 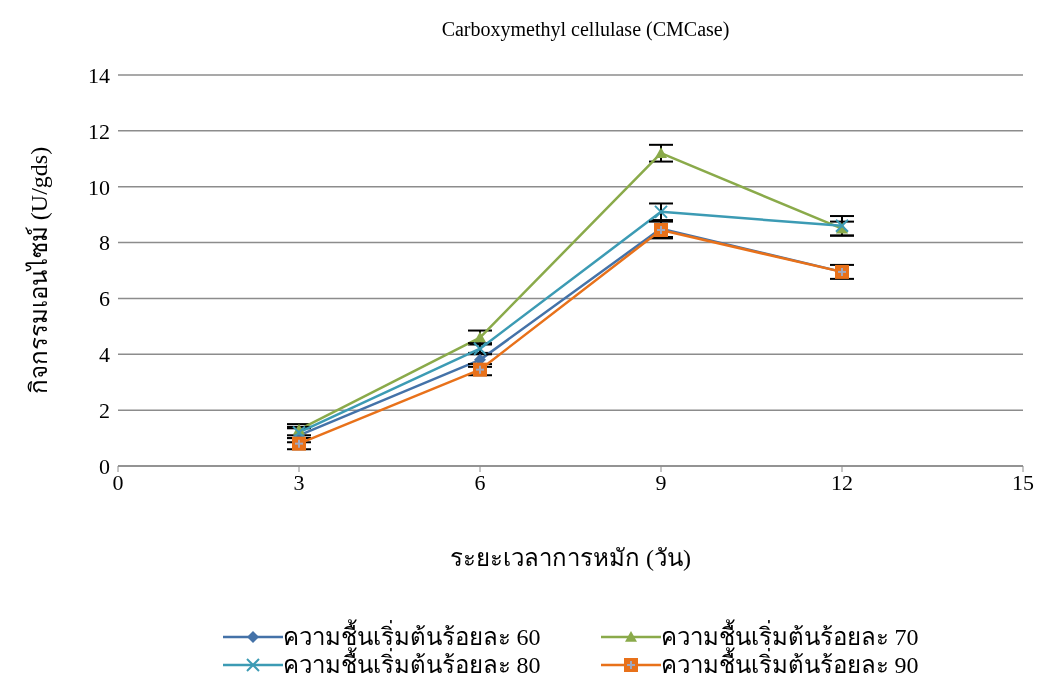 I want to click on x-tick-label: 9, so click(x=661, y=482).